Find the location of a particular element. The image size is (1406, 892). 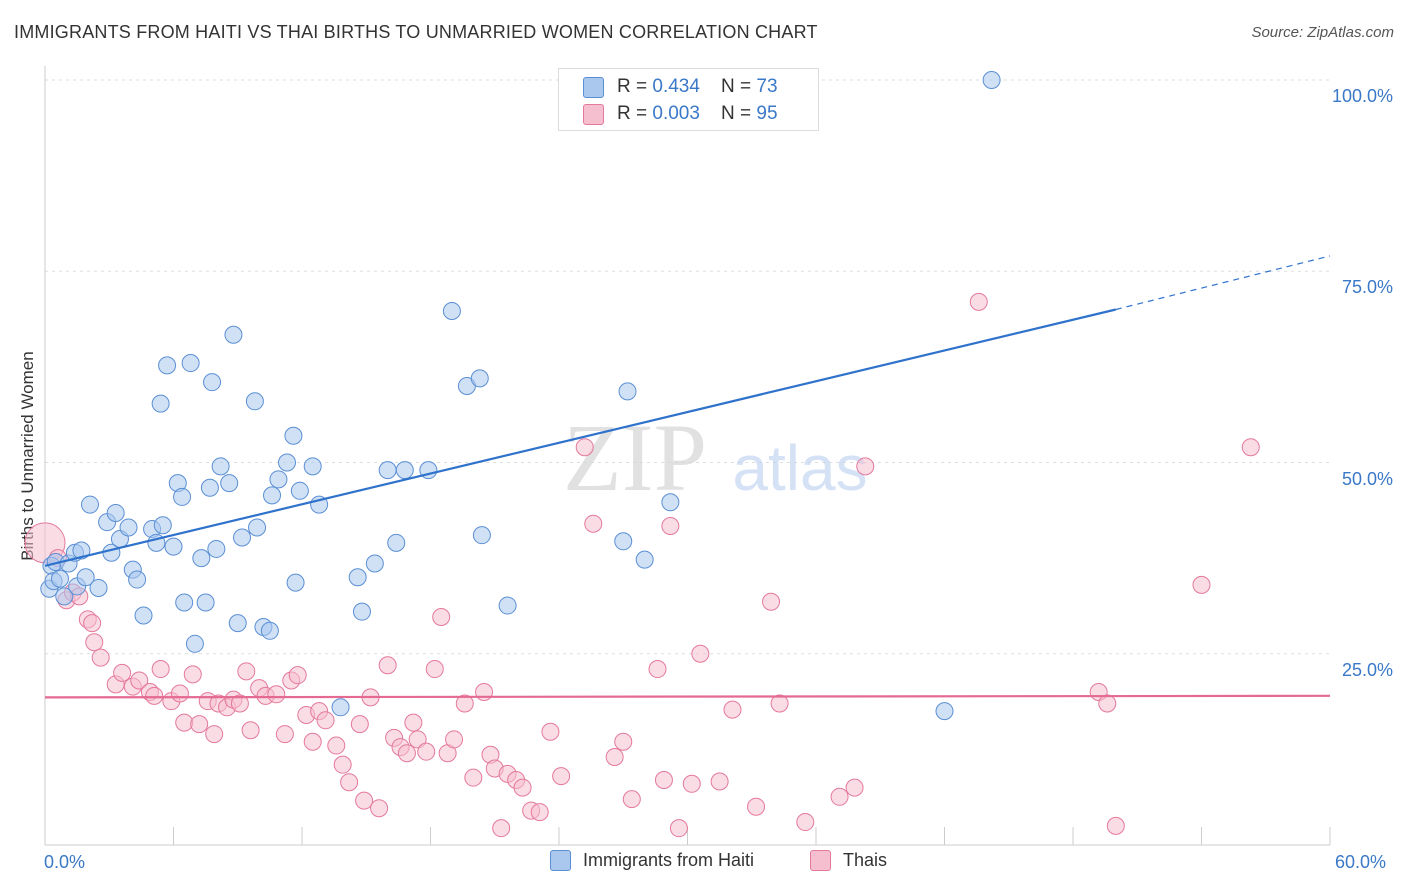

haiti-trend-extension is located at coordinates (1223, 283).